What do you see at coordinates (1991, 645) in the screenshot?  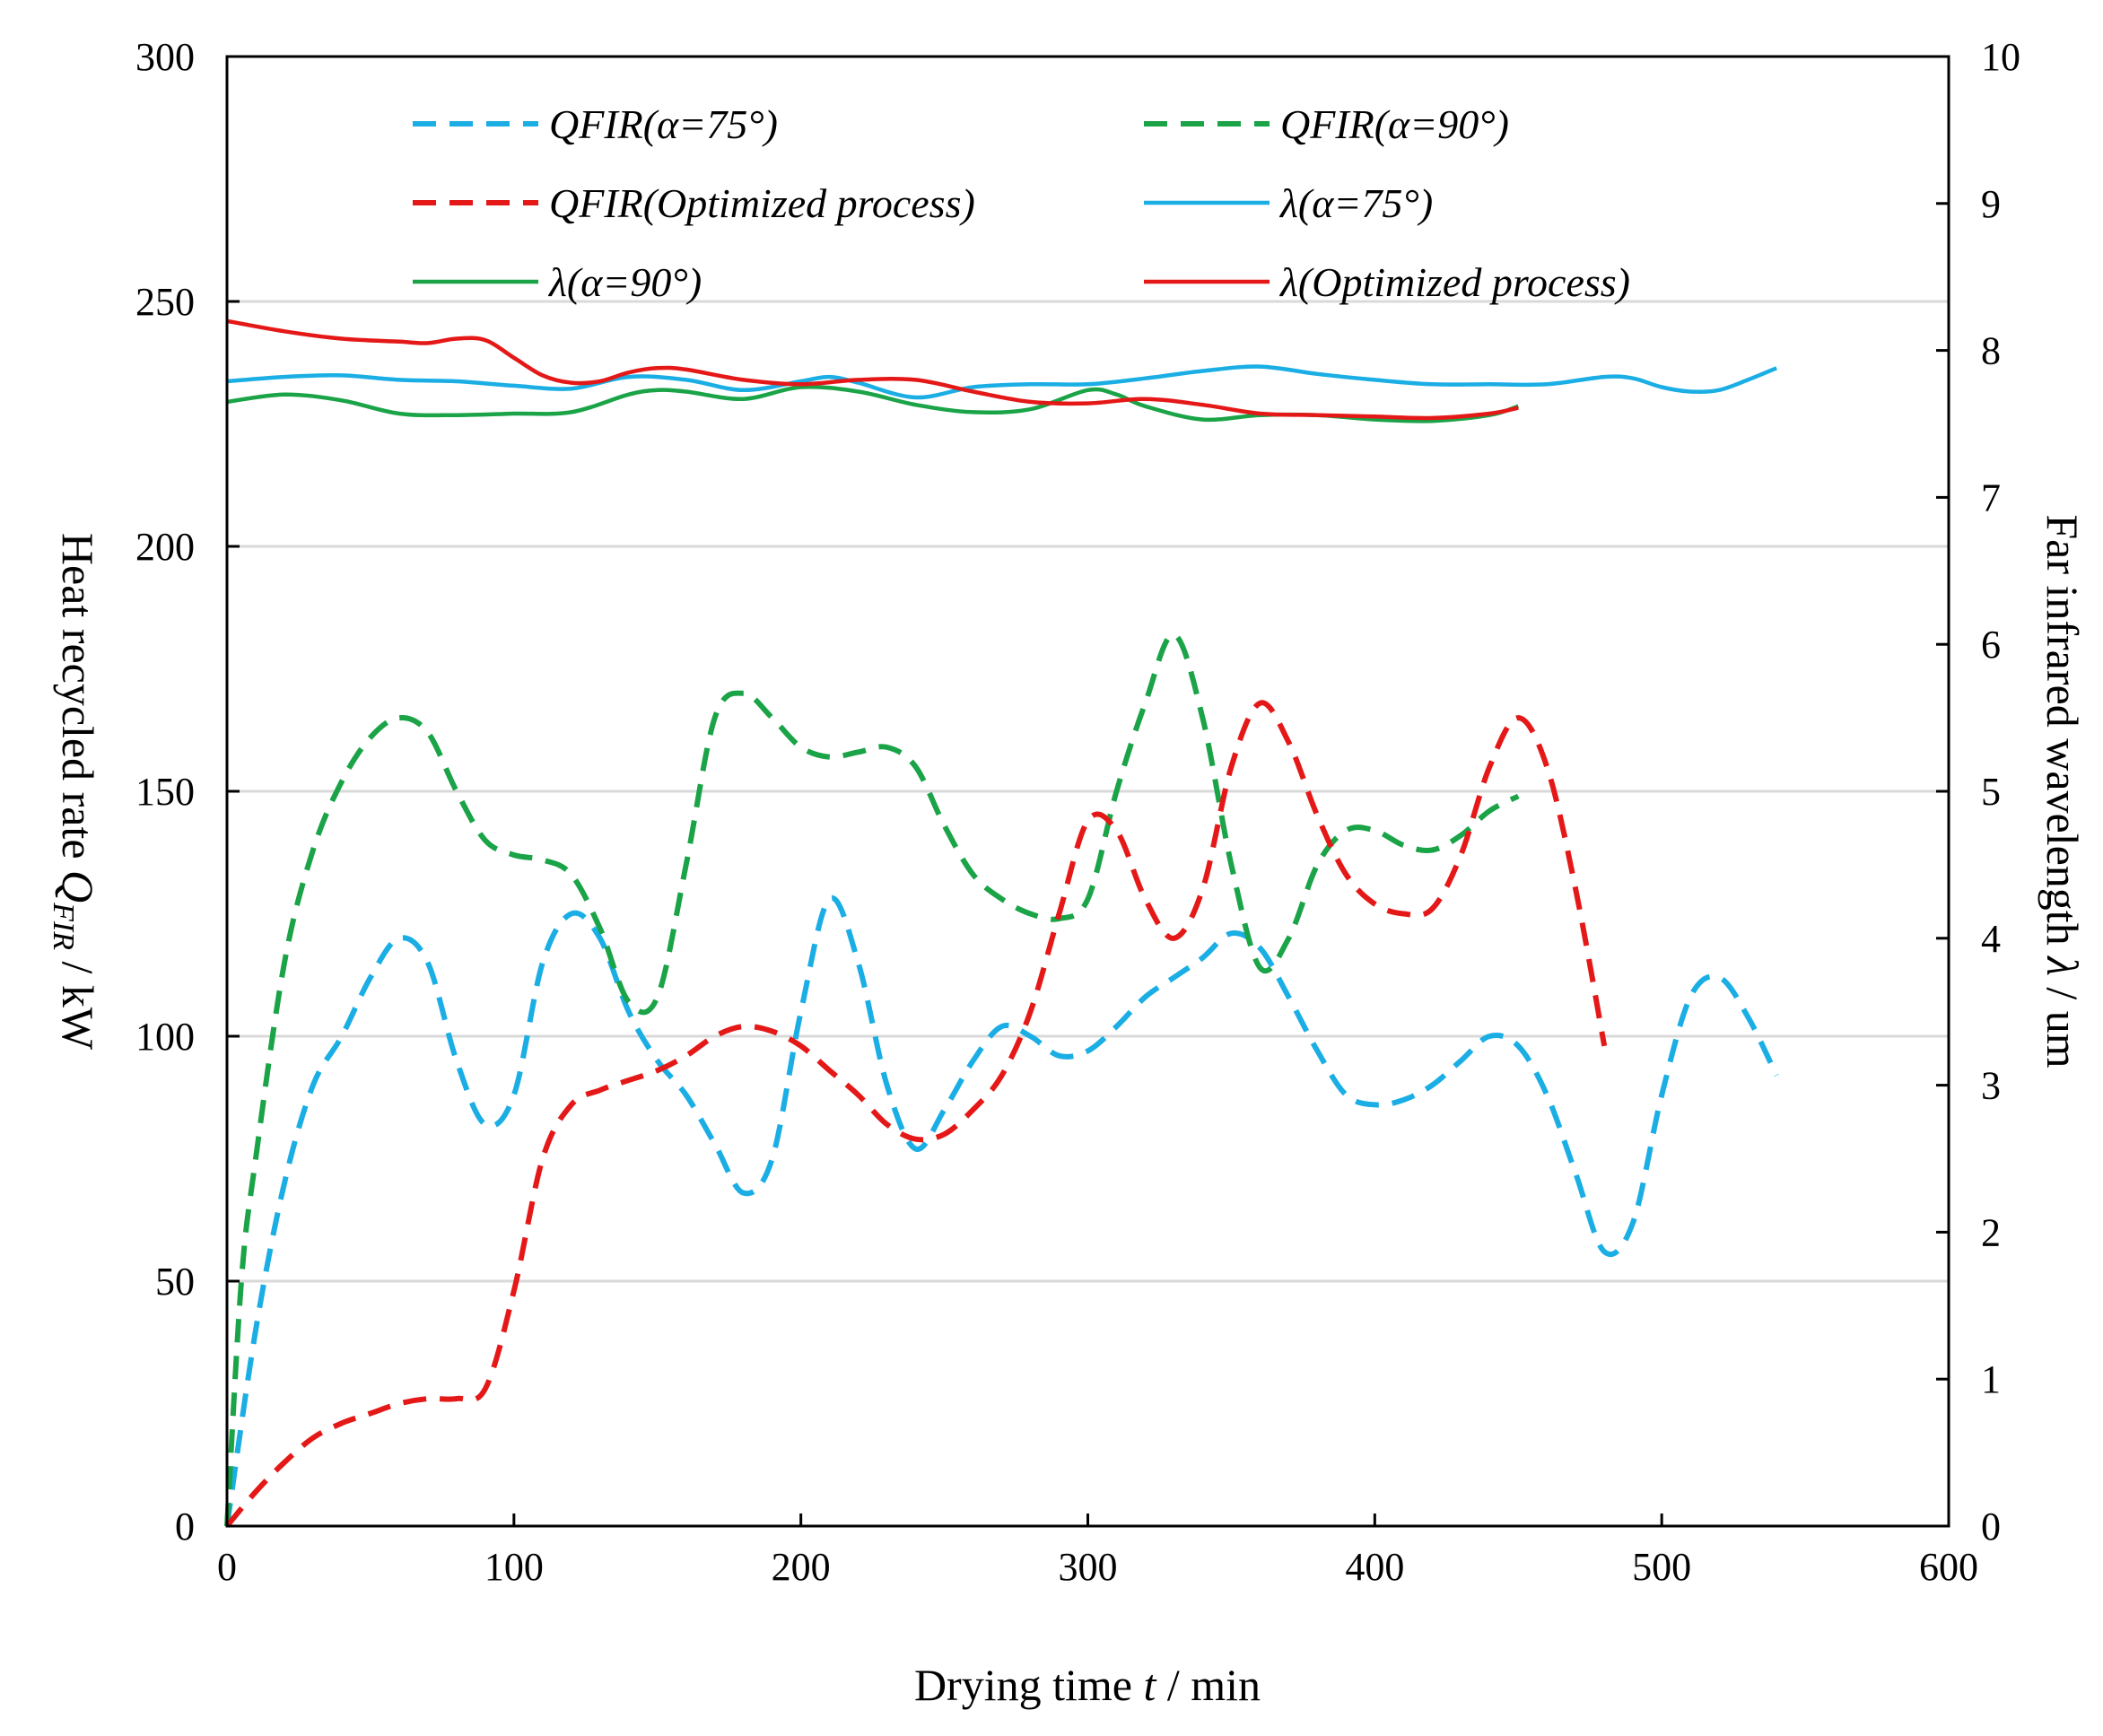 I see `y-right-tick-label: 6` at bounding box center [1991, 645].